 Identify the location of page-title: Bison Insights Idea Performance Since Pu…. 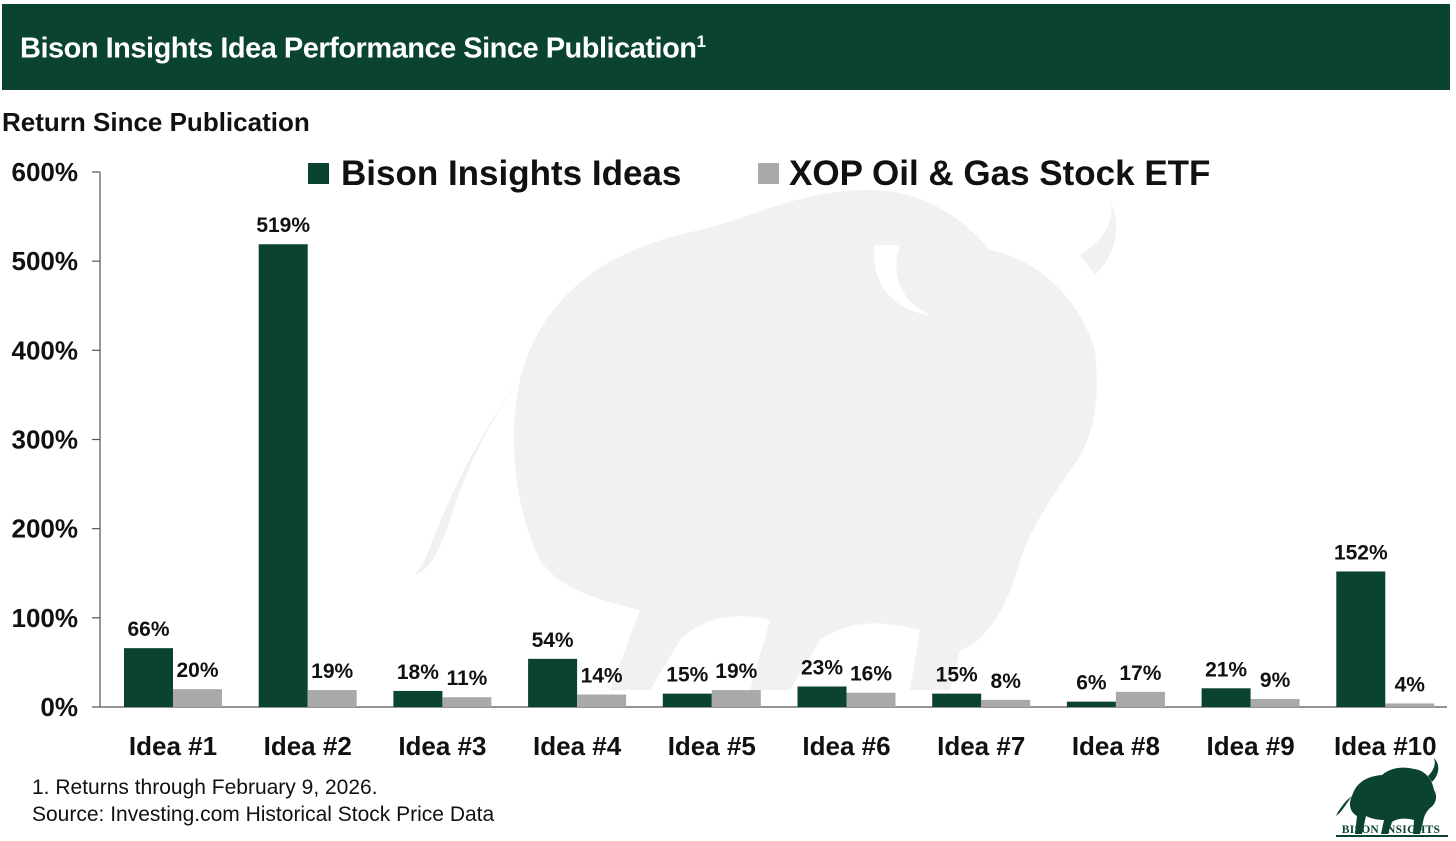
(363, 49).